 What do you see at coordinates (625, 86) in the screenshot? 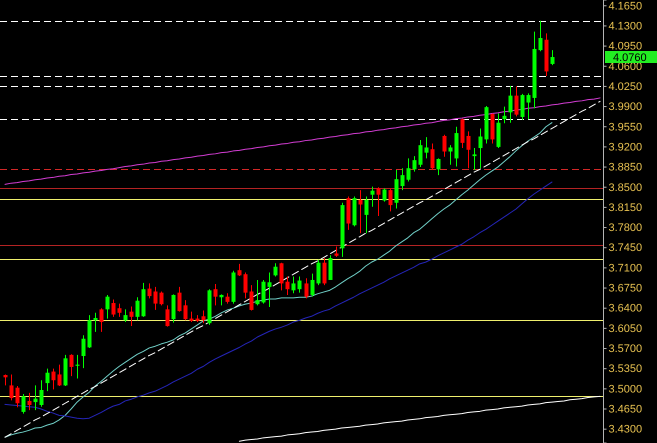
I see `y-tick-label: 4.0250` at bounding box center [625, 86].